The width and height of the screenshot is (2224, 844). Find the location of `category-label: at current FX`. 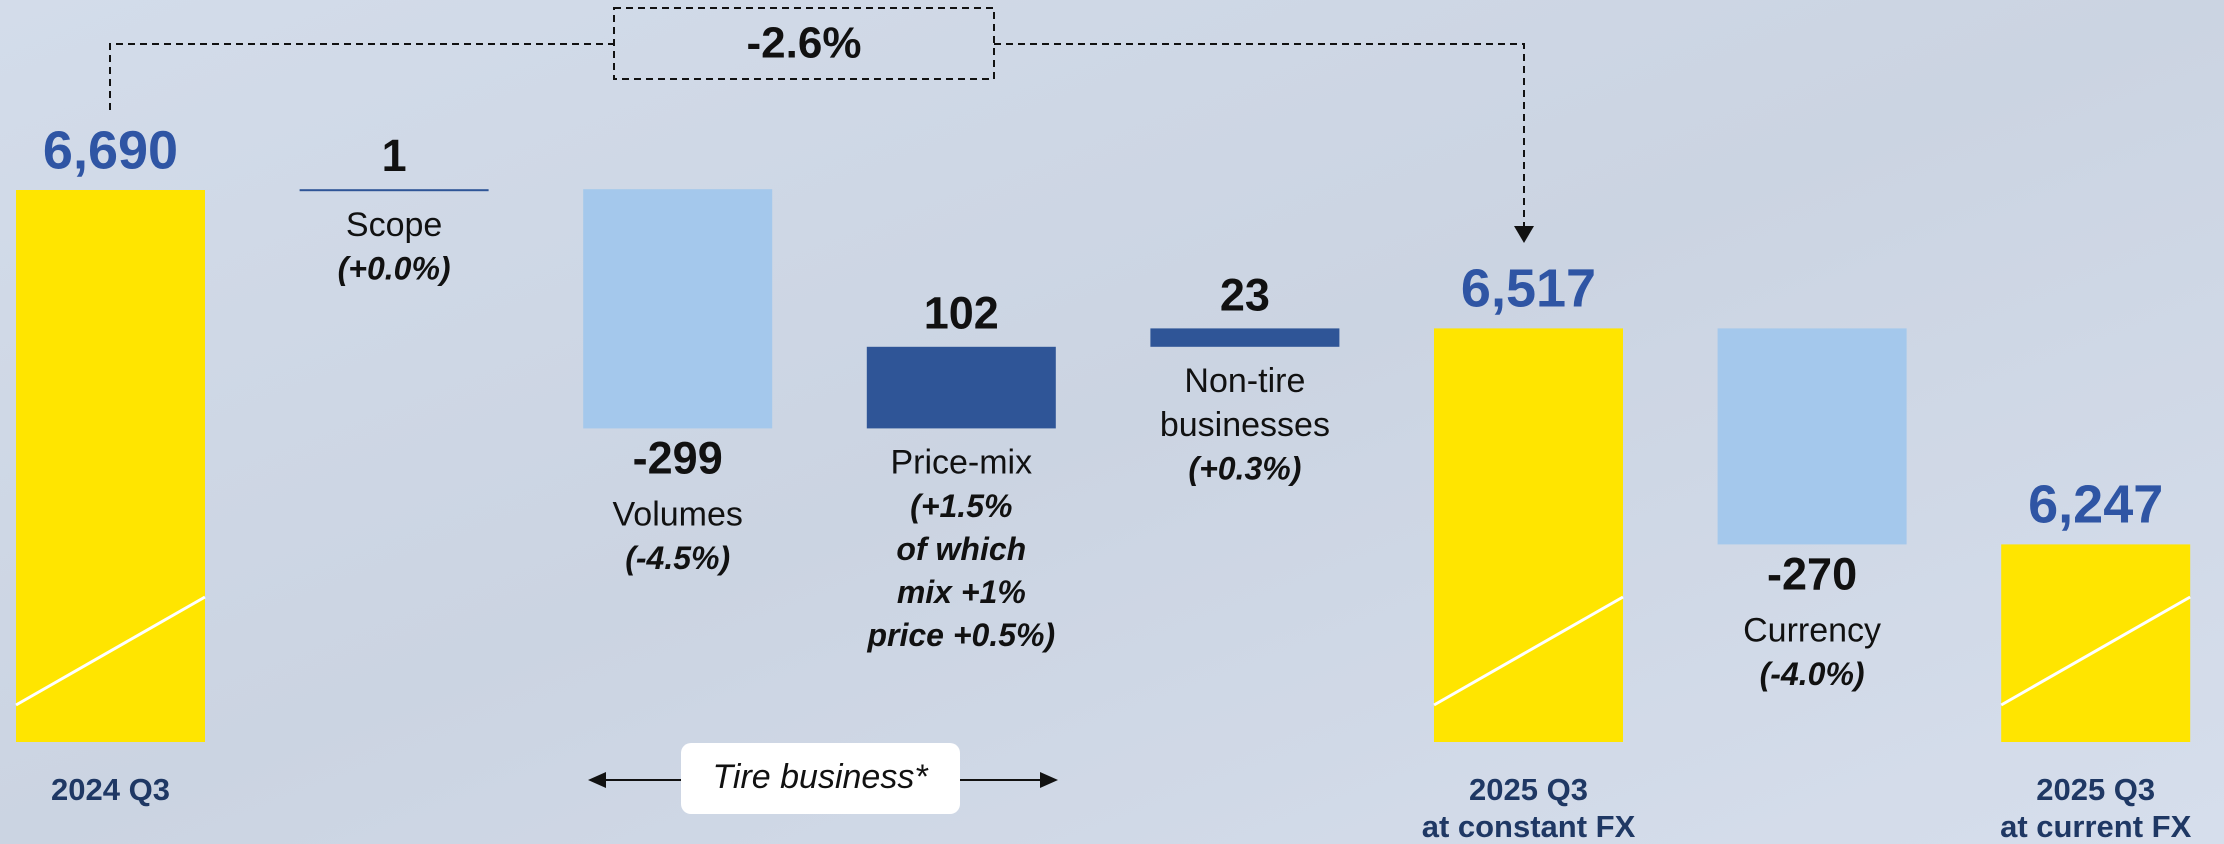

category-label: at current FX is located at coordinates (2096, 826).